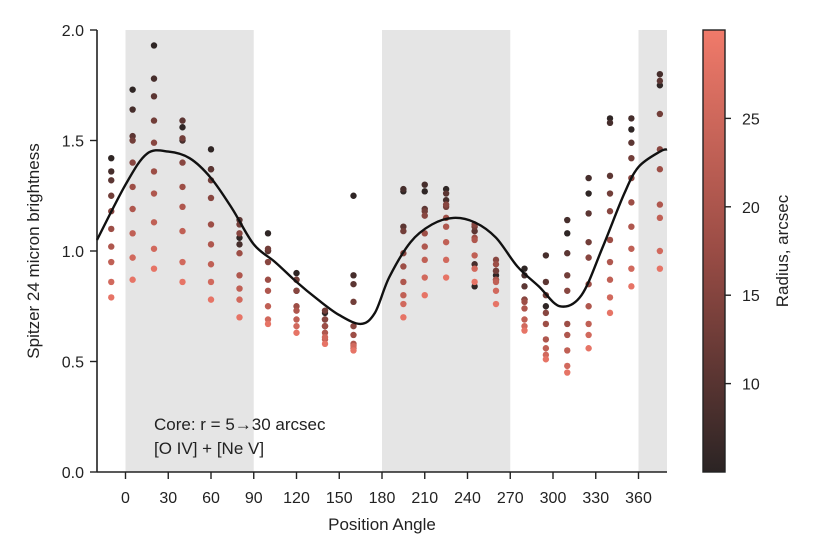 The height and width of the screenshot is (554, 830). What do you see at coordinates (73, 363) in the screenshot?
I see `y-tick-label: 0.5` at bounding box center [73, 363].